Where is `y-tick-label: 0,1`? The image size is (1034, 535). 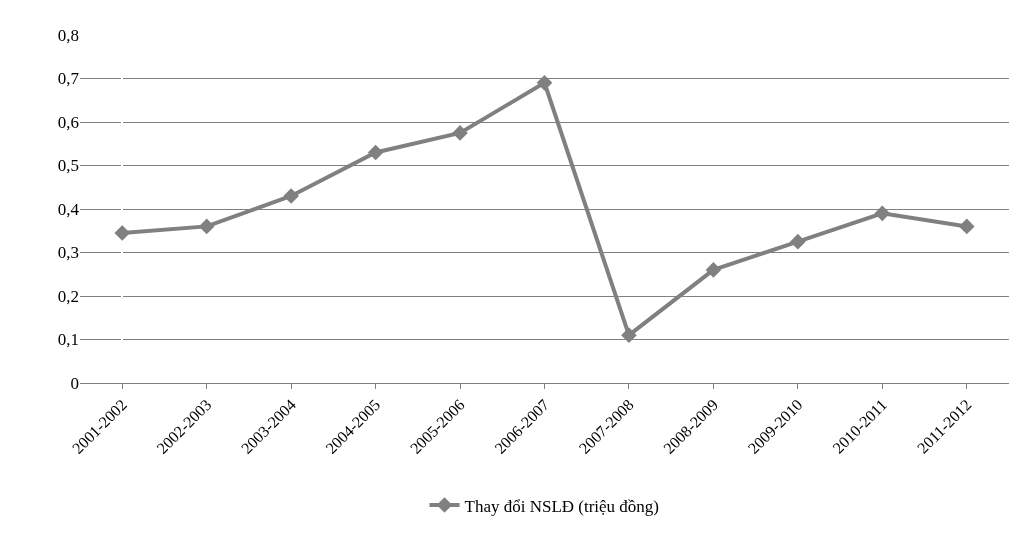
y-tick-label: 0,1 is located at coordinates (68, 340).